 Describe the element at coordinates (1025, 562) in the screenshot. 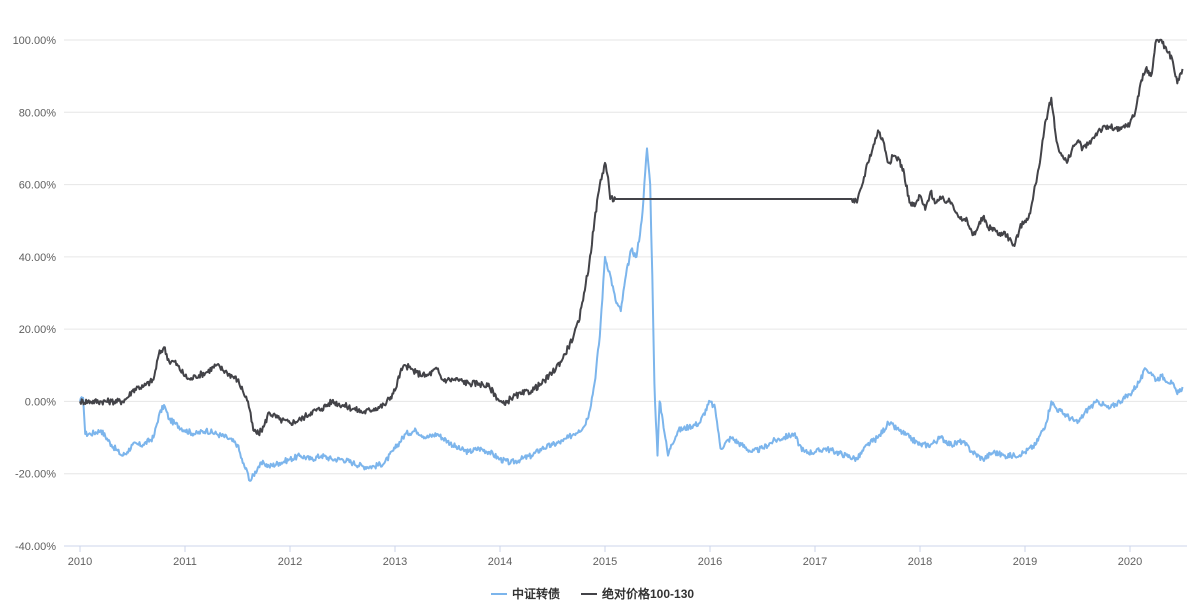

I see `x-tick-label: 2019` at that location.